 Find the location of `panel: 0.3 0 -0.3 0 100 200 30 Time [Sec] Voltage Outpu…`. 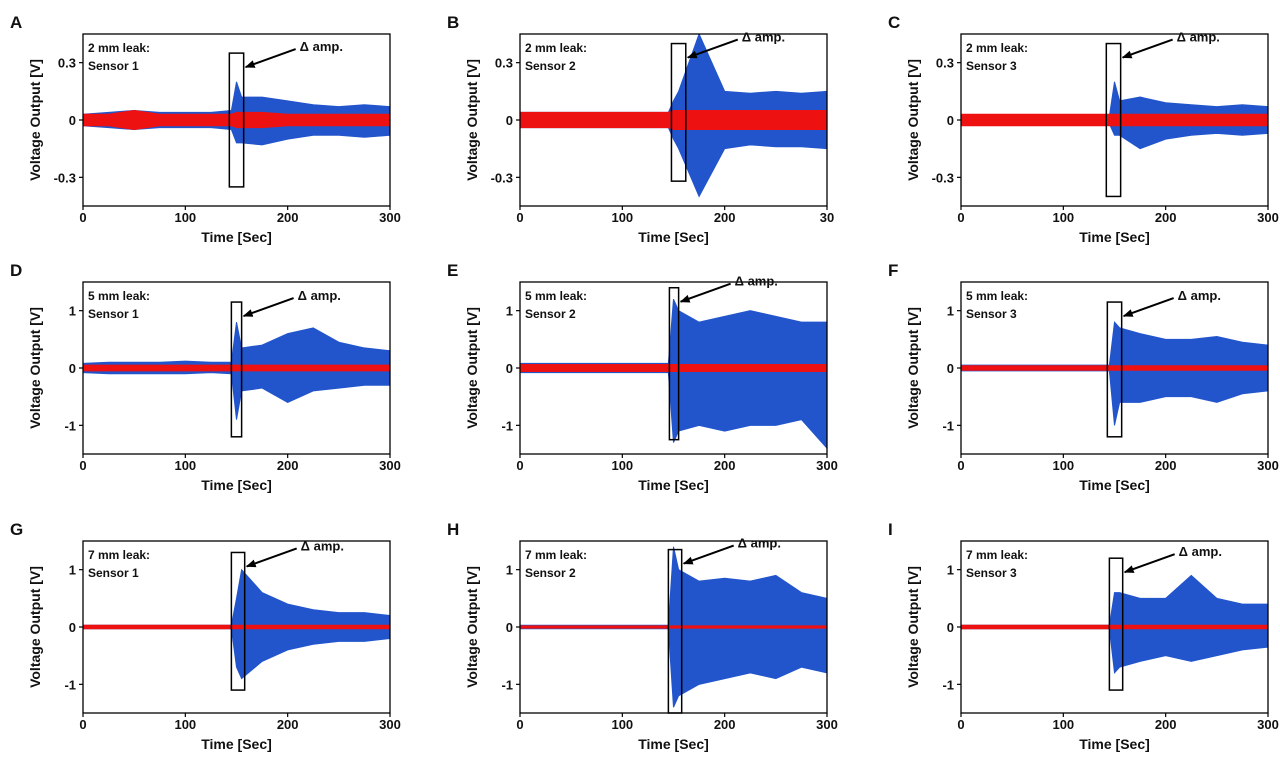

panel: 0.3 0 -0.3 0 100 200 30 Time [Sec] Voltage Outpu… is located at coordinates (640, 129).